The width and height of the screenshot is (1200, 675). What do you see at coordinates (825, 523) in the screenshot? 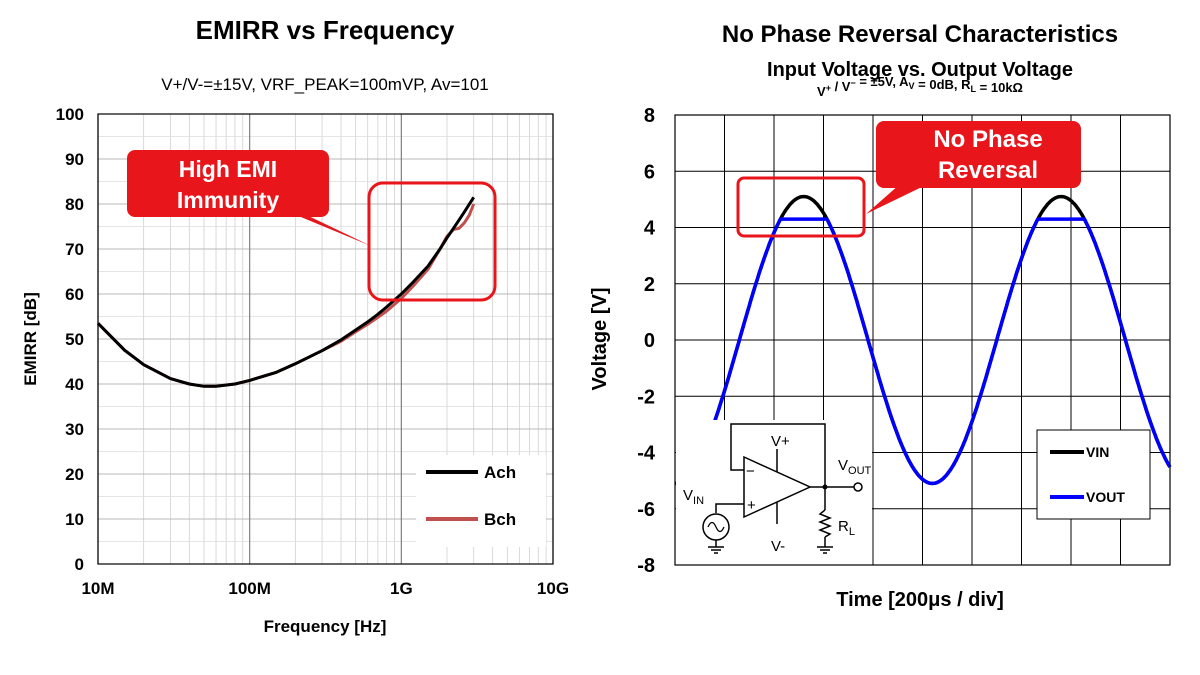
I see `schematic-rl-resistor` at bounding box center [825, 523].